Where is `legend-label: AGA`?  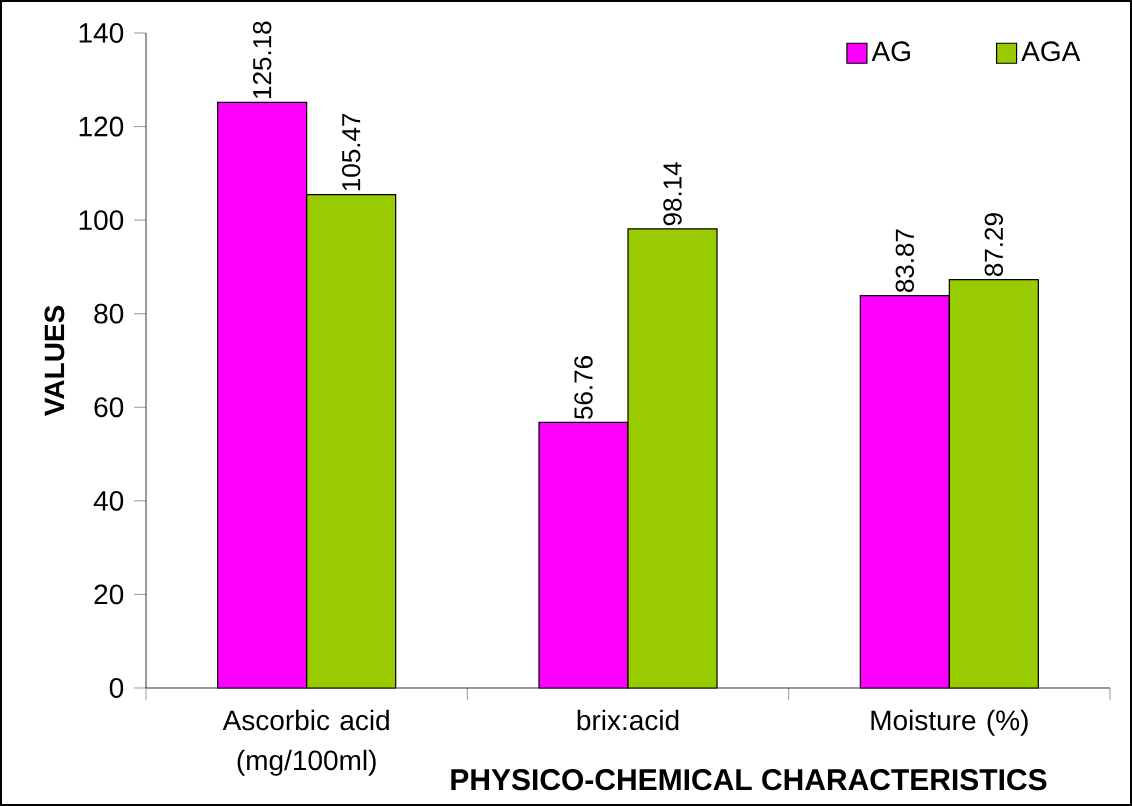 legend-label: AGA is located at coordinates (1051, 51).